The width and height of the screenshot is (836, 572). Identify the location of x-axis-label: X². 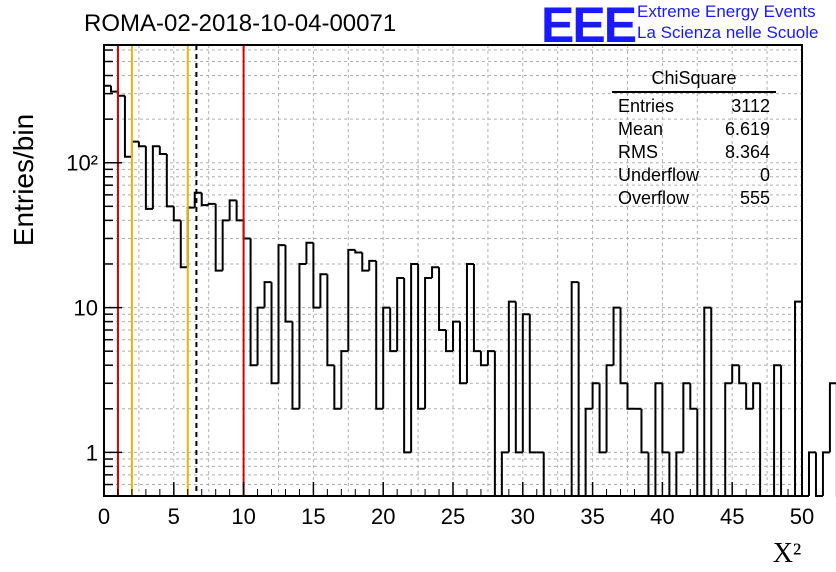
(787, 553).